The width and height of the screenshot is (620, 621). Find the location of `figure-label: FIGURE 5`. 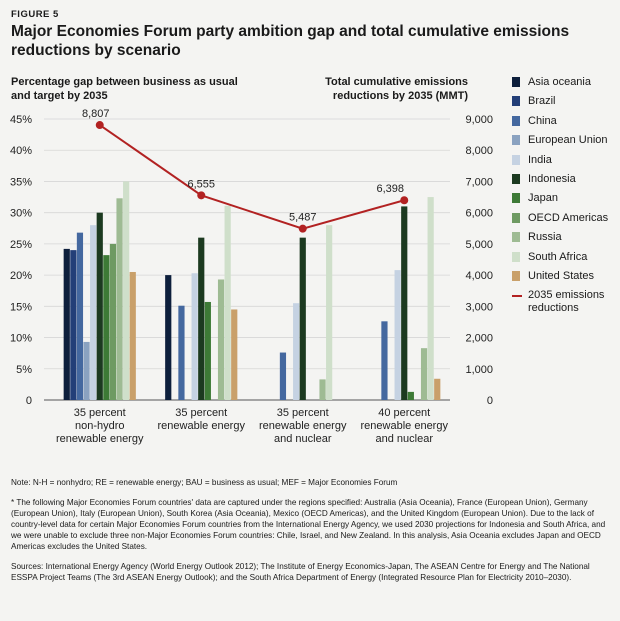

figure-label: FIGURE 5 is located at coordinates (35, 14).